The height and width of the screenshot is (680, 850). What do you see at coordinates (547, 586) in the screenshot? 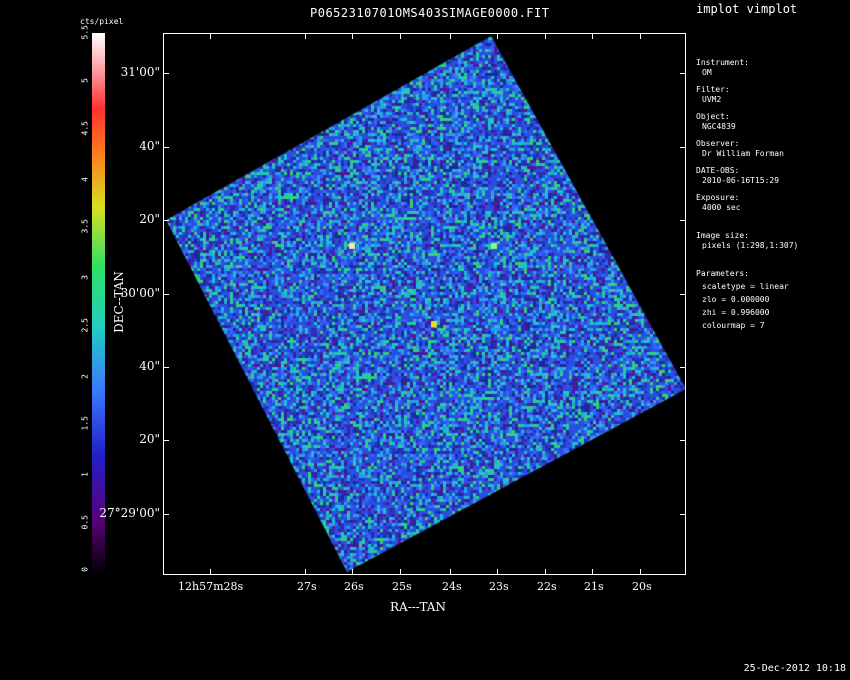
I see `x-tick-label: 22s` at bounding box center [547, 586].